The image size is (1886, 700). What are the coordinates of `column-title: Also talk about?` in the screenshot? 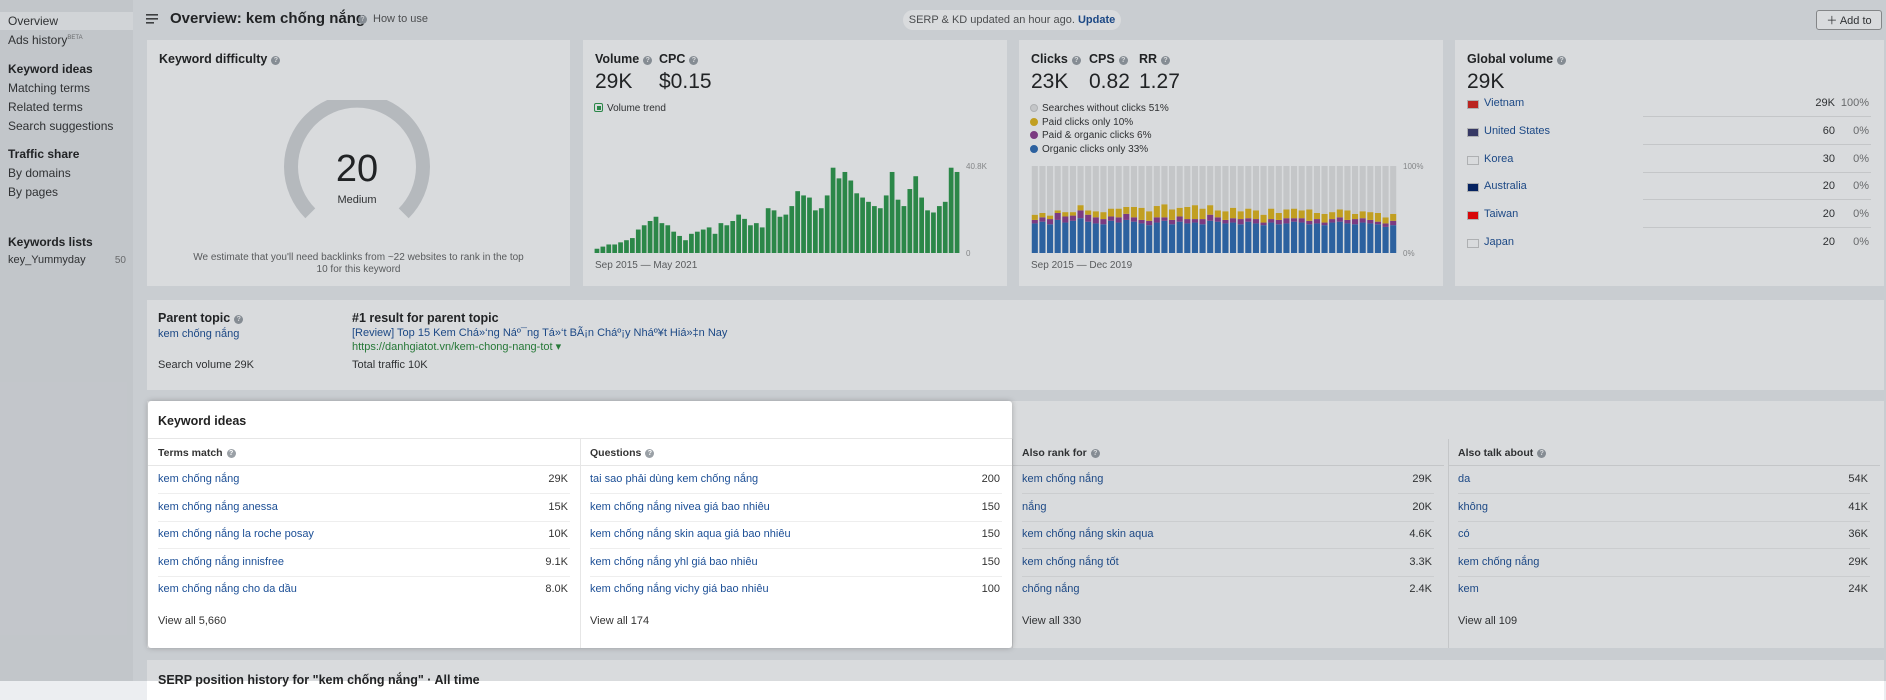 It's located at (1502, 453).